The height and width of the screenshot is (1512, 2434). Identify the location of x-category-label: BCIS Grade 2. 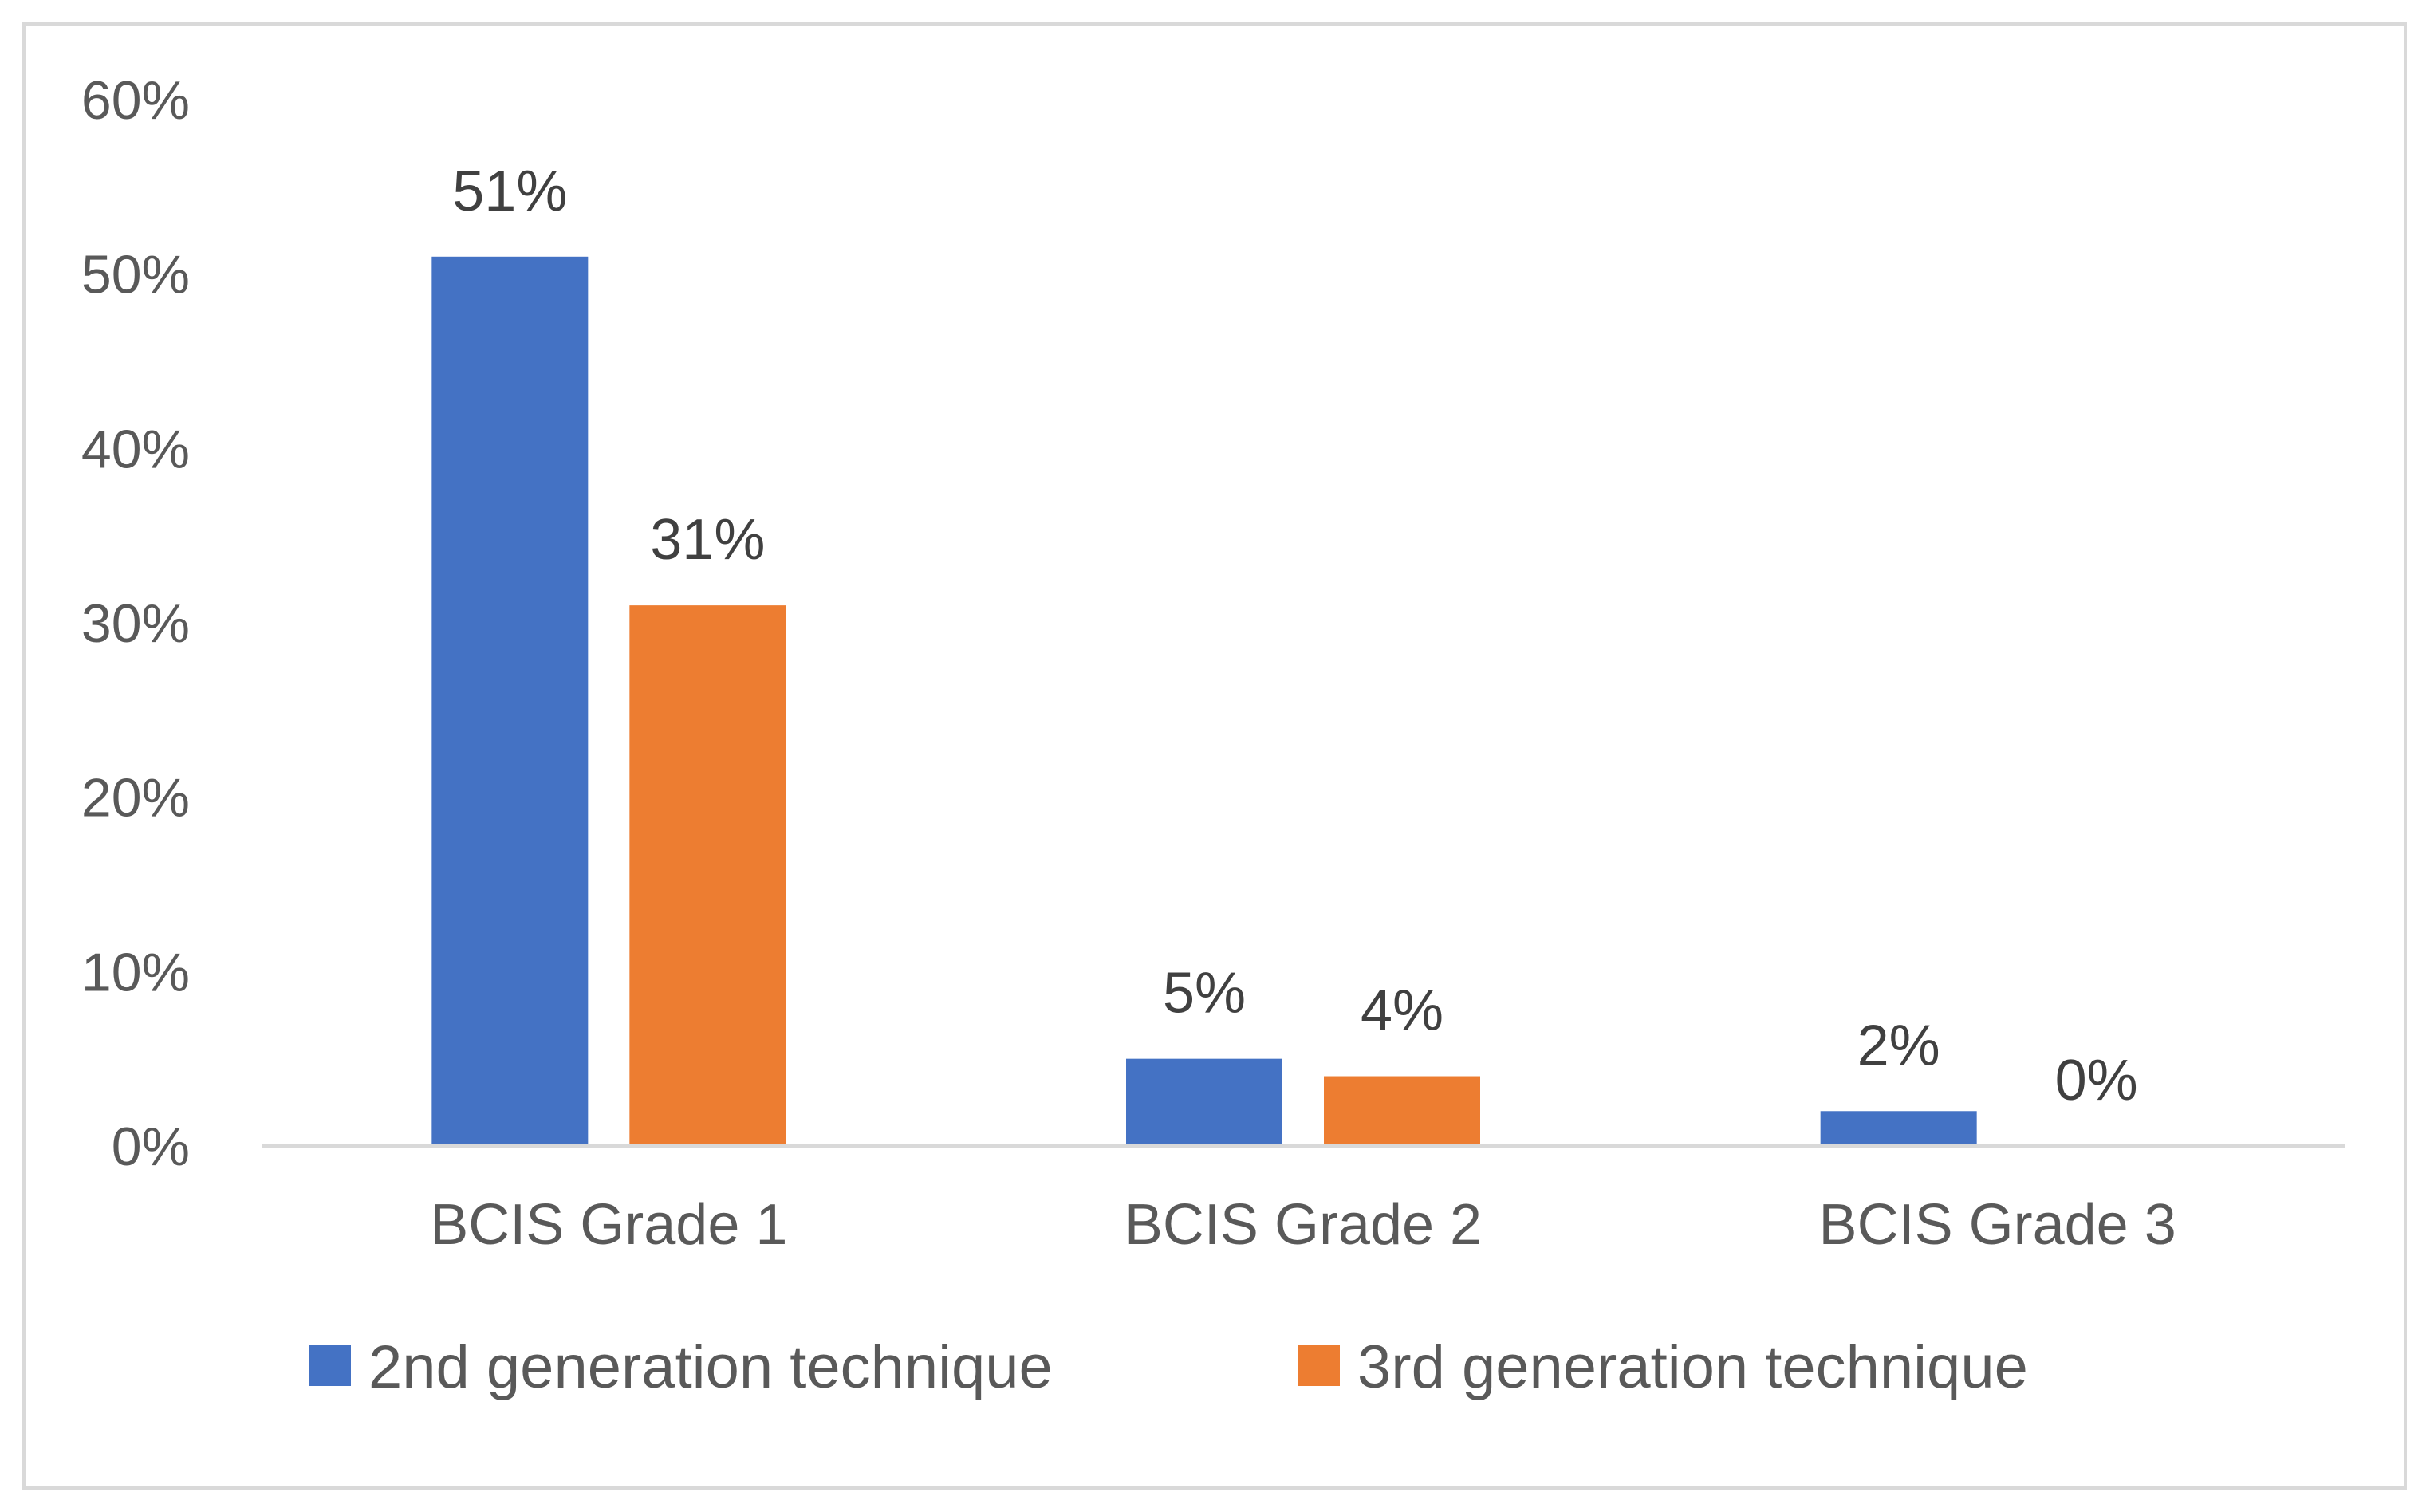
(1303, 1225).